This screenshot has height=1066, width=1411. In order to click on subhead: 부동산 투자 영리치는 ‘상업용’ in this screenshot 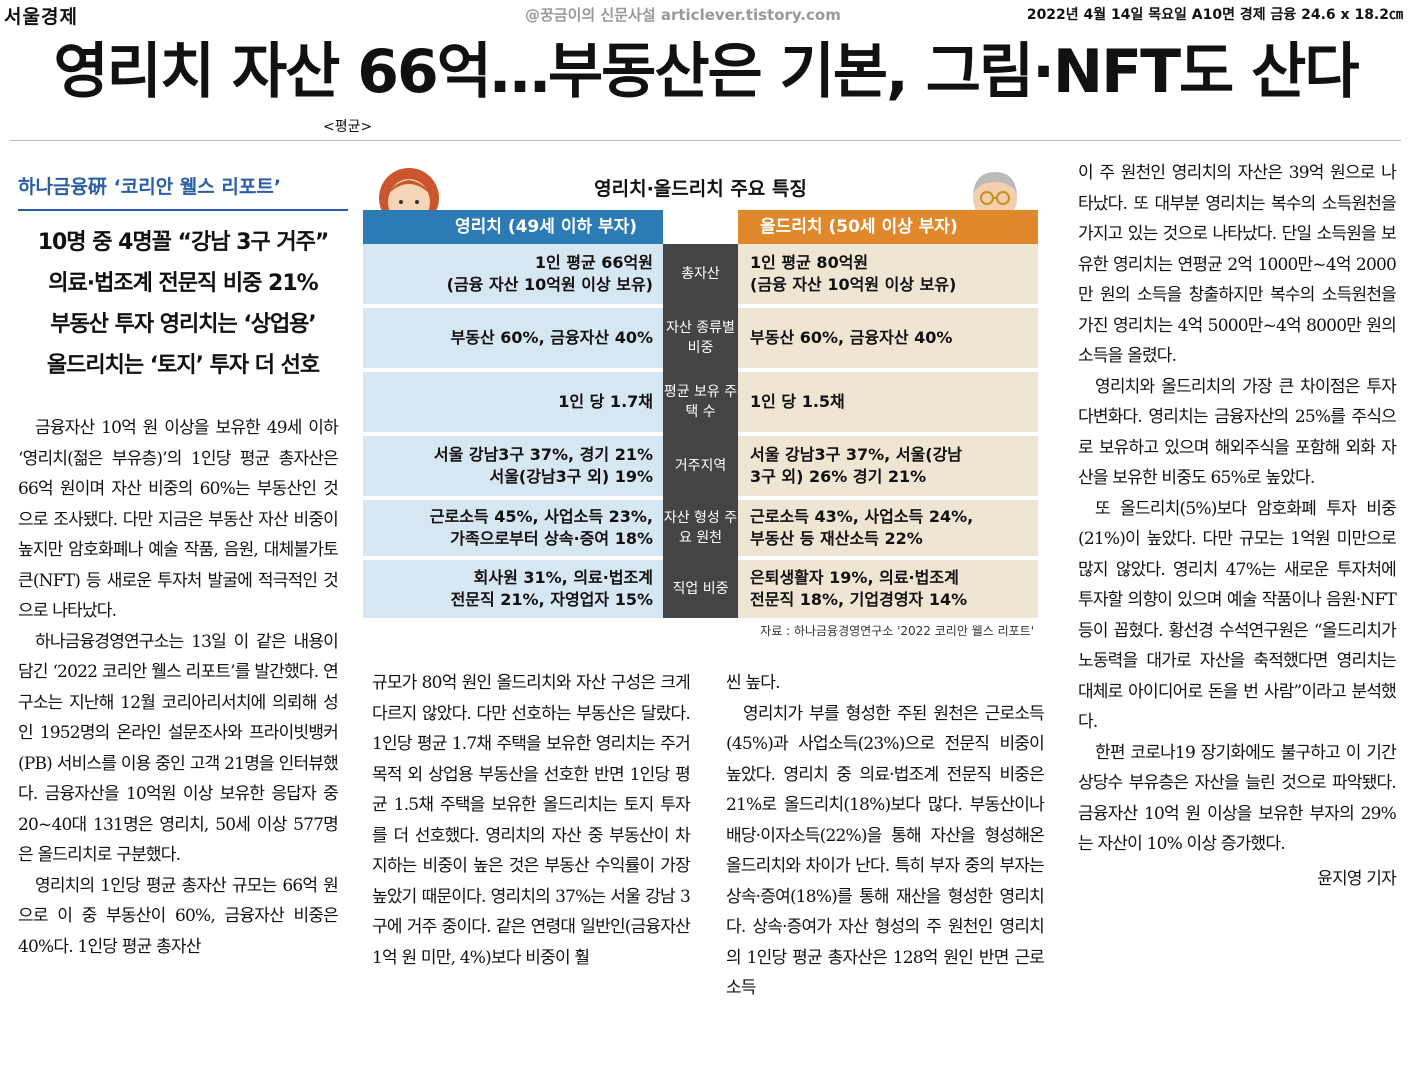, I will do `click(183, 324)`.